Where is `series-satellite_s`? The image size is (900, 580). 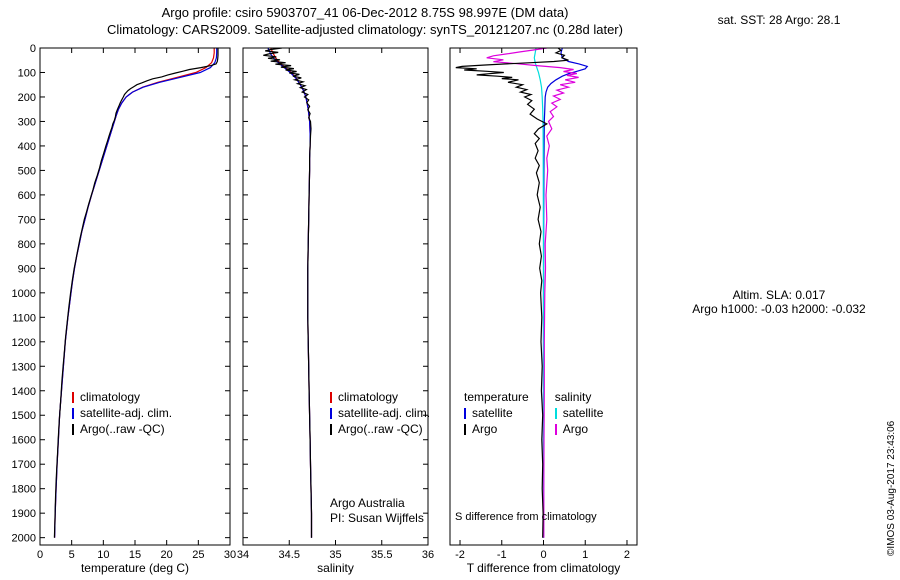 series-satellite_s is located at coordinates (539, 293).